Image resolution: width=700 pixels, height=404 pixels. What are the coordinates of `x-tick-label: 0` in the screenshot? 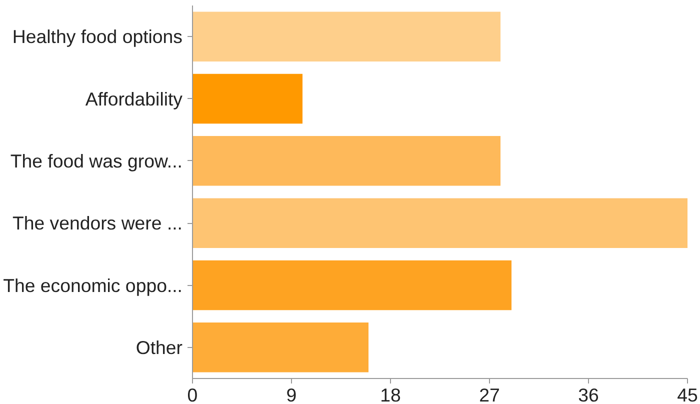 It's located at (192, 394).